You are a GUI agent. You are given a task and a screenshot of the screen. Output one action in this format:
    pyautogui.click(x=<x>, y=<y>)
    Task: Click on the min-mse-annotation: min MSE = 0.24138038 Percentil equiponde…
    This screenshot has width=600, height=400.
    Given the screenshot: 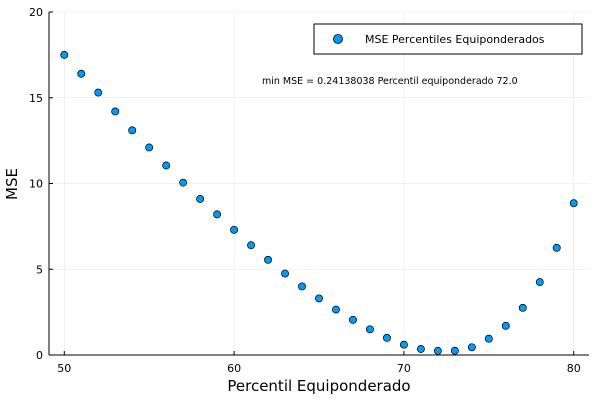 What is the action you would take?
    pyautogui.click(x=390, y=81)
    